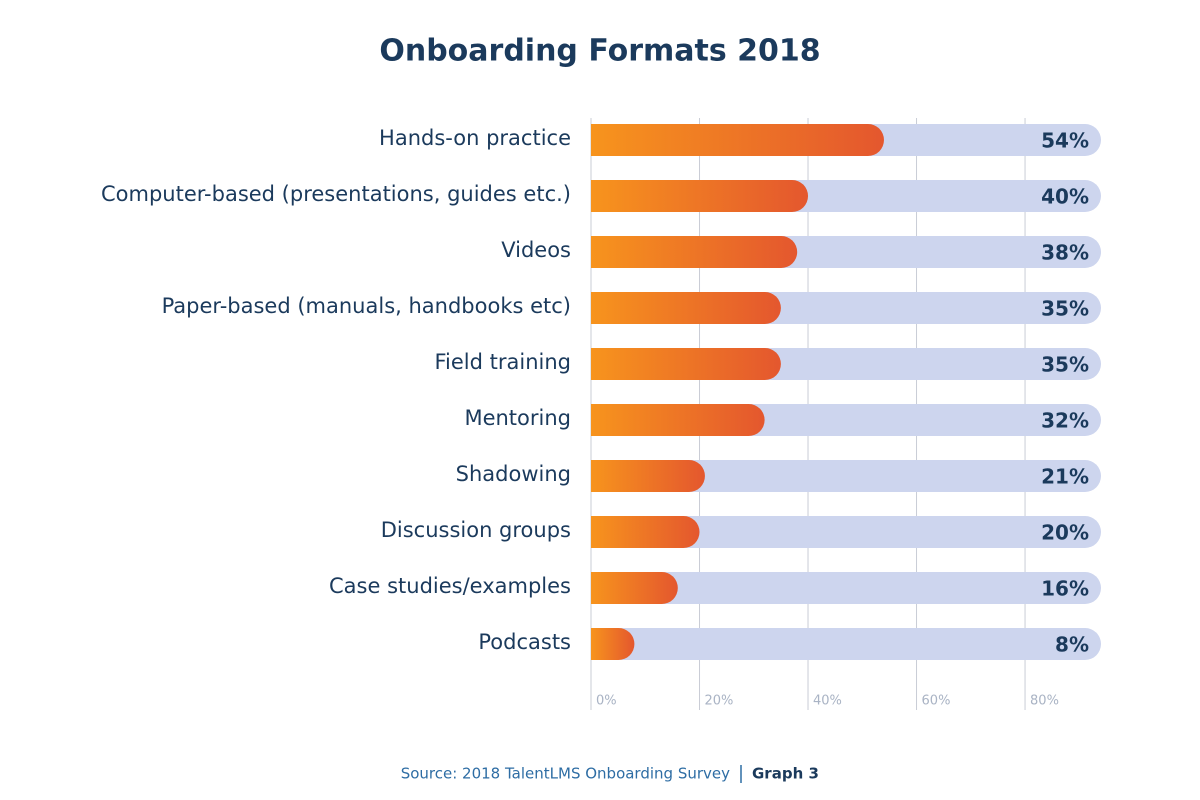 The width and height of the screenshot is (1200, 800). What do you see at coordinates (565, 774) in the screenshot?
I see `source-note: Source: 2018 TalentLMS Onboarding Survey` at bounding box center [565, 774].